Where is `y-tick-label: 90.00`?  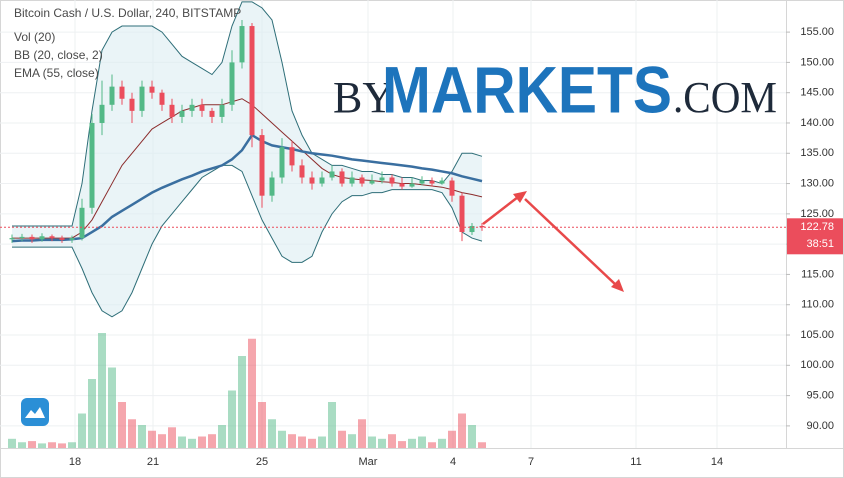
y-tick-label: 90.00 is located at coordinates (820, 426).